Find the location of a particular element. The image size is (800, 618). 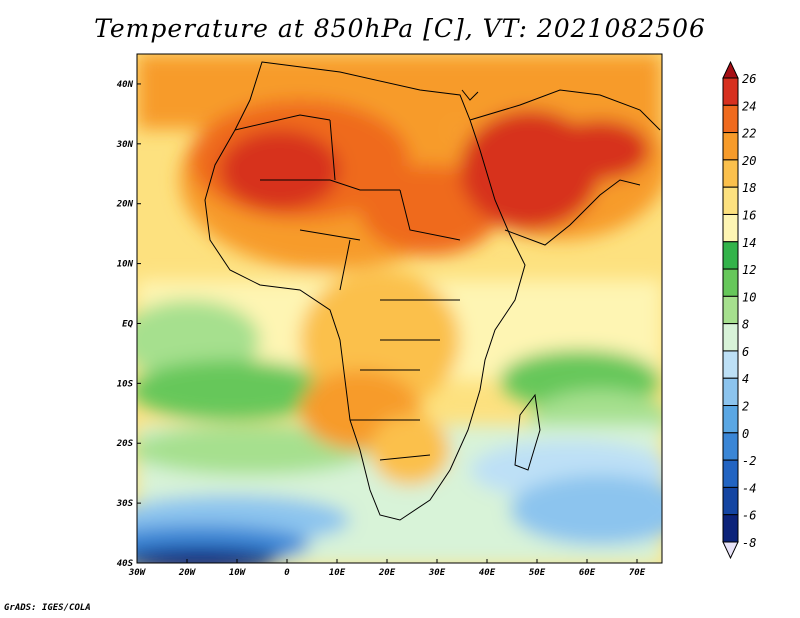

lat-label: 20N is located at coordinates (125, 205).